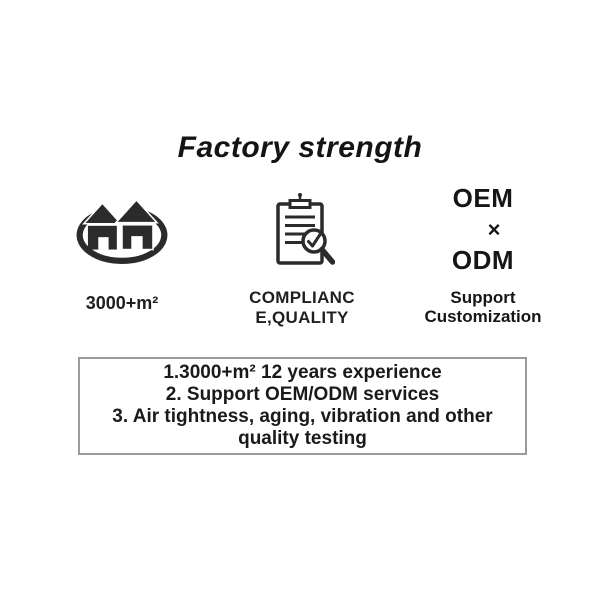 The image size is (600, 600). Describe the element at coordinates (302, 438) in the screenshot. I see `summary-line-4: quality testing` at that location.